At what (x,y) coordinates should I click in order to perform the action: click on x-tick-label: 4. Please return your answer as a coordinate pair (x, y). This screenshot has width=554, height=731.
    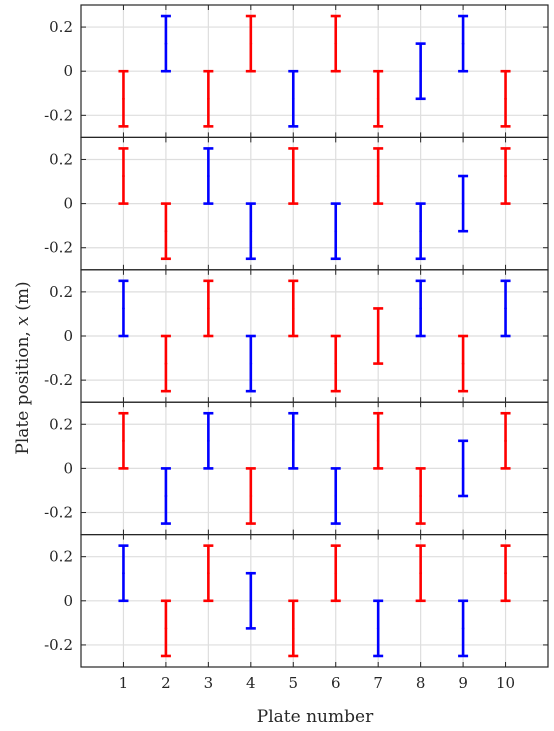
    Looking at the image, I should click on (251, 683).